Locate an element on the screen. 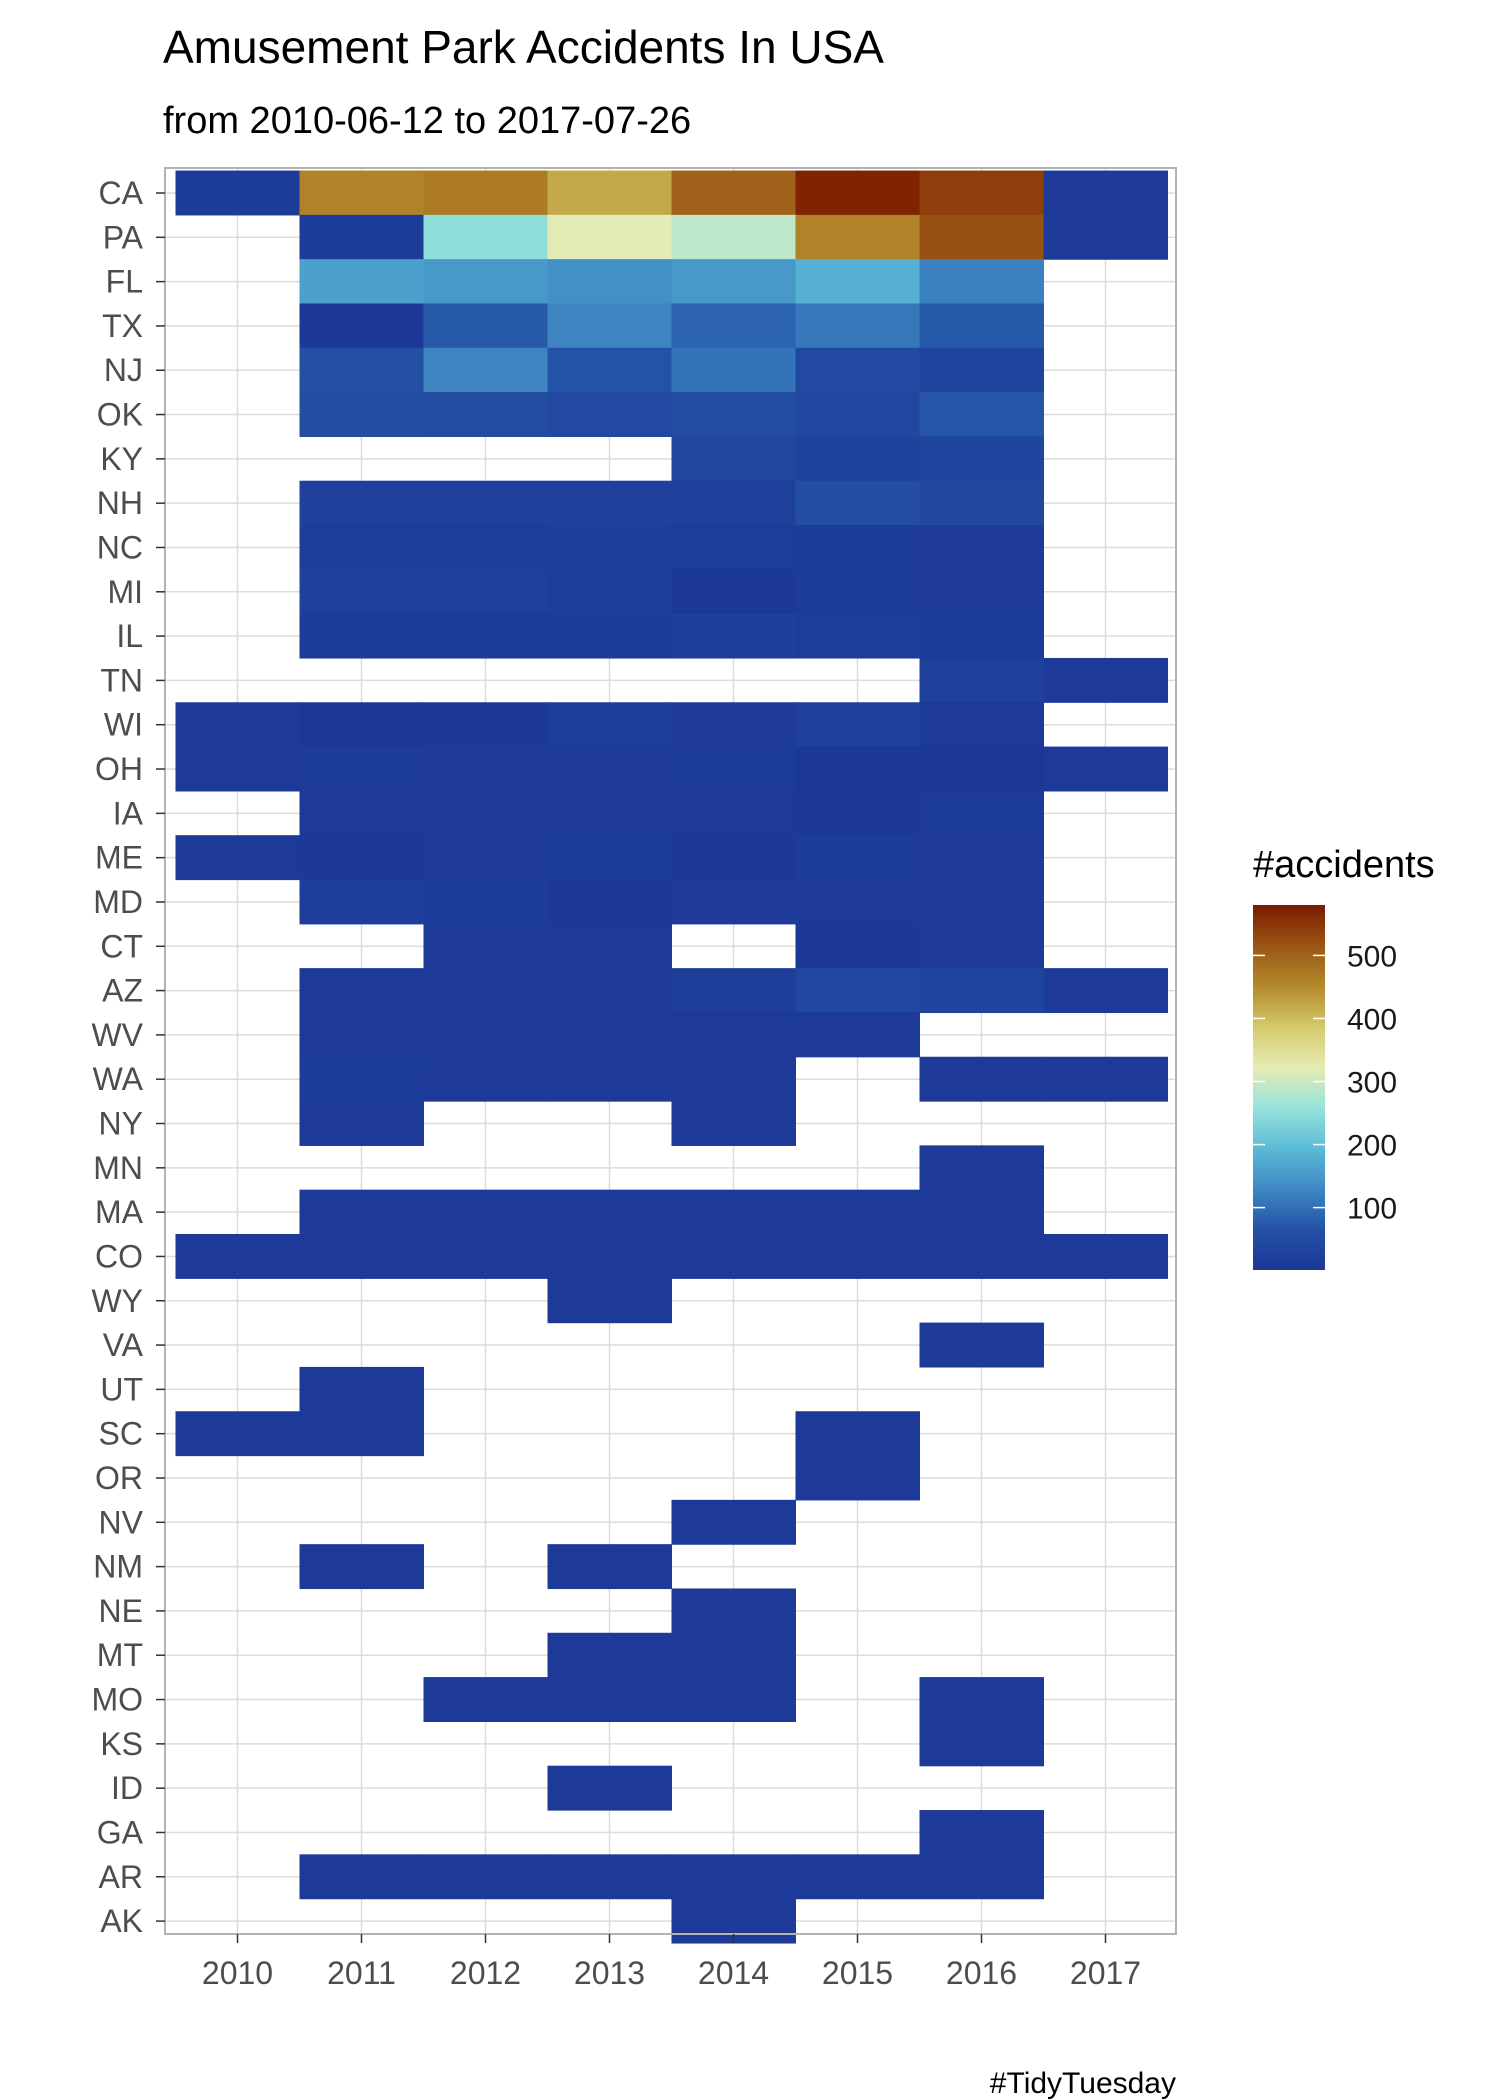 This screenshot has width=1500, height=2100. heatmap-cell-ma-2016 is located at coordinates (981, 1212).